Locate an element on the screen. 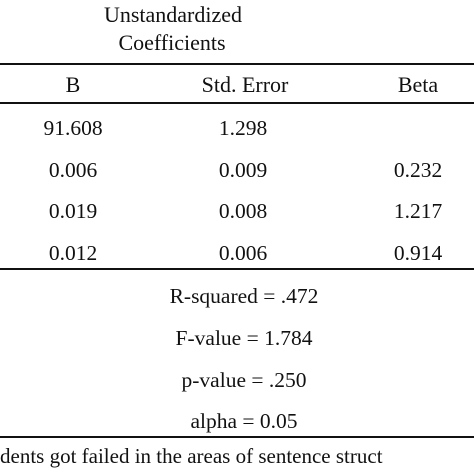 This screenshot has height=474, width=474. cell-b: 0.019 is located at coordinates (73, 211).